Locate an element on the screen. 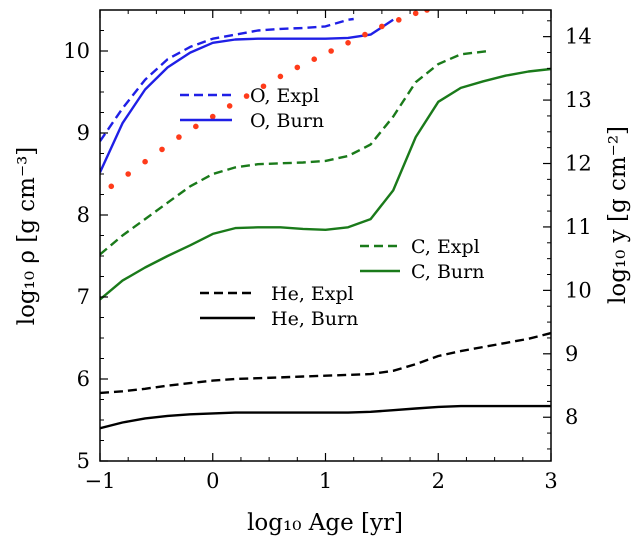 Image resolution: width=642 pixels, height=542 pixels. legend-label: He, Burn is located at coordinates (314, 319).